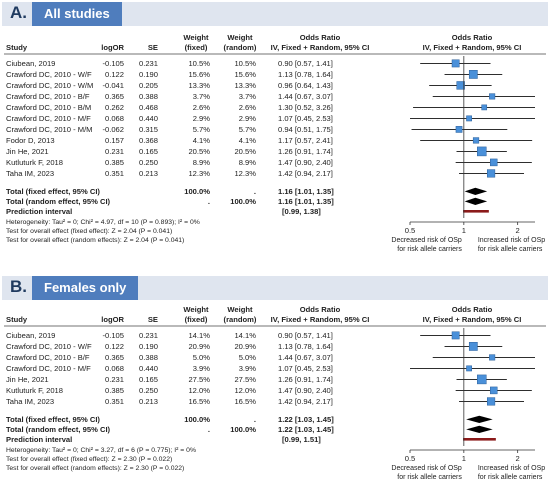 This screenshot has width=550, height=499. Describe the element at coordinates (148, 335) in the screenshot. I see `panel-b-study-se: 0.231` at that location.